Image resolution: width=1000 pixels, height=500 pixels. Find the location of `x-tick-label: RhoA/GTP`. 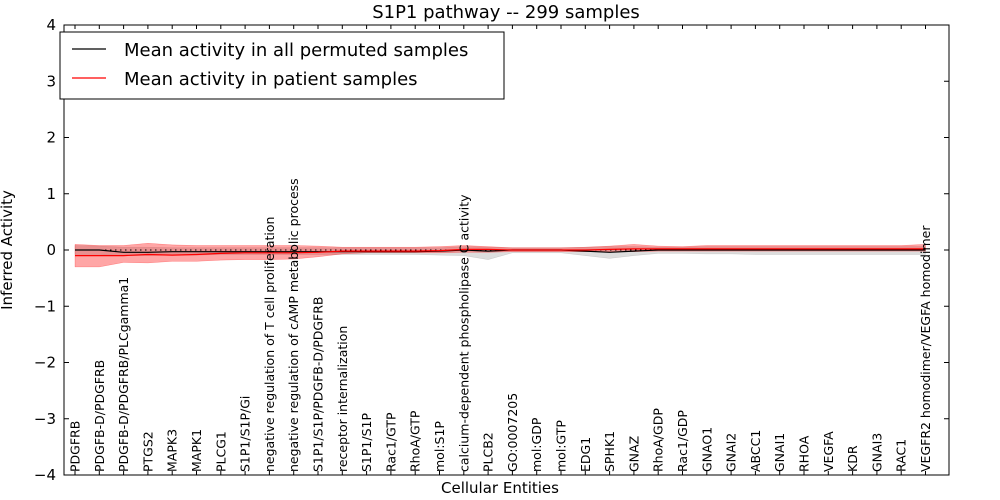

x-tick-label: RhoA/GTP is located at coordinates (415, 441).